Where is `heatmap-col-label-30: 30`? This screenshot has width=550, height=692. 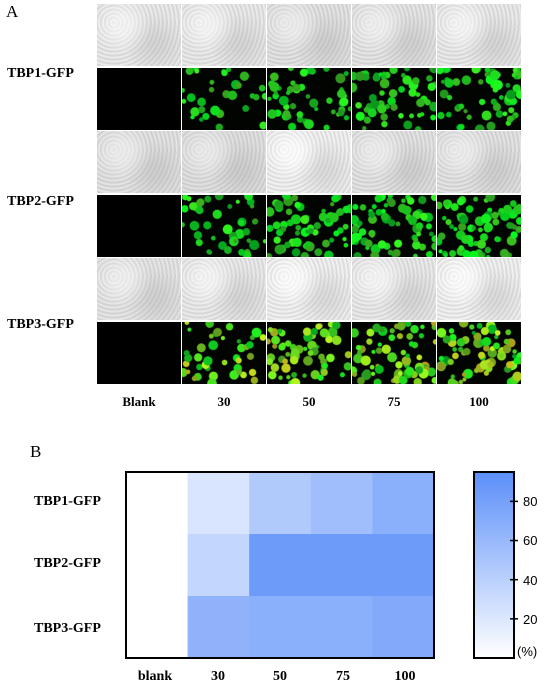
heatmap-col-label-30: 30 is located at coordinates (218, 676).